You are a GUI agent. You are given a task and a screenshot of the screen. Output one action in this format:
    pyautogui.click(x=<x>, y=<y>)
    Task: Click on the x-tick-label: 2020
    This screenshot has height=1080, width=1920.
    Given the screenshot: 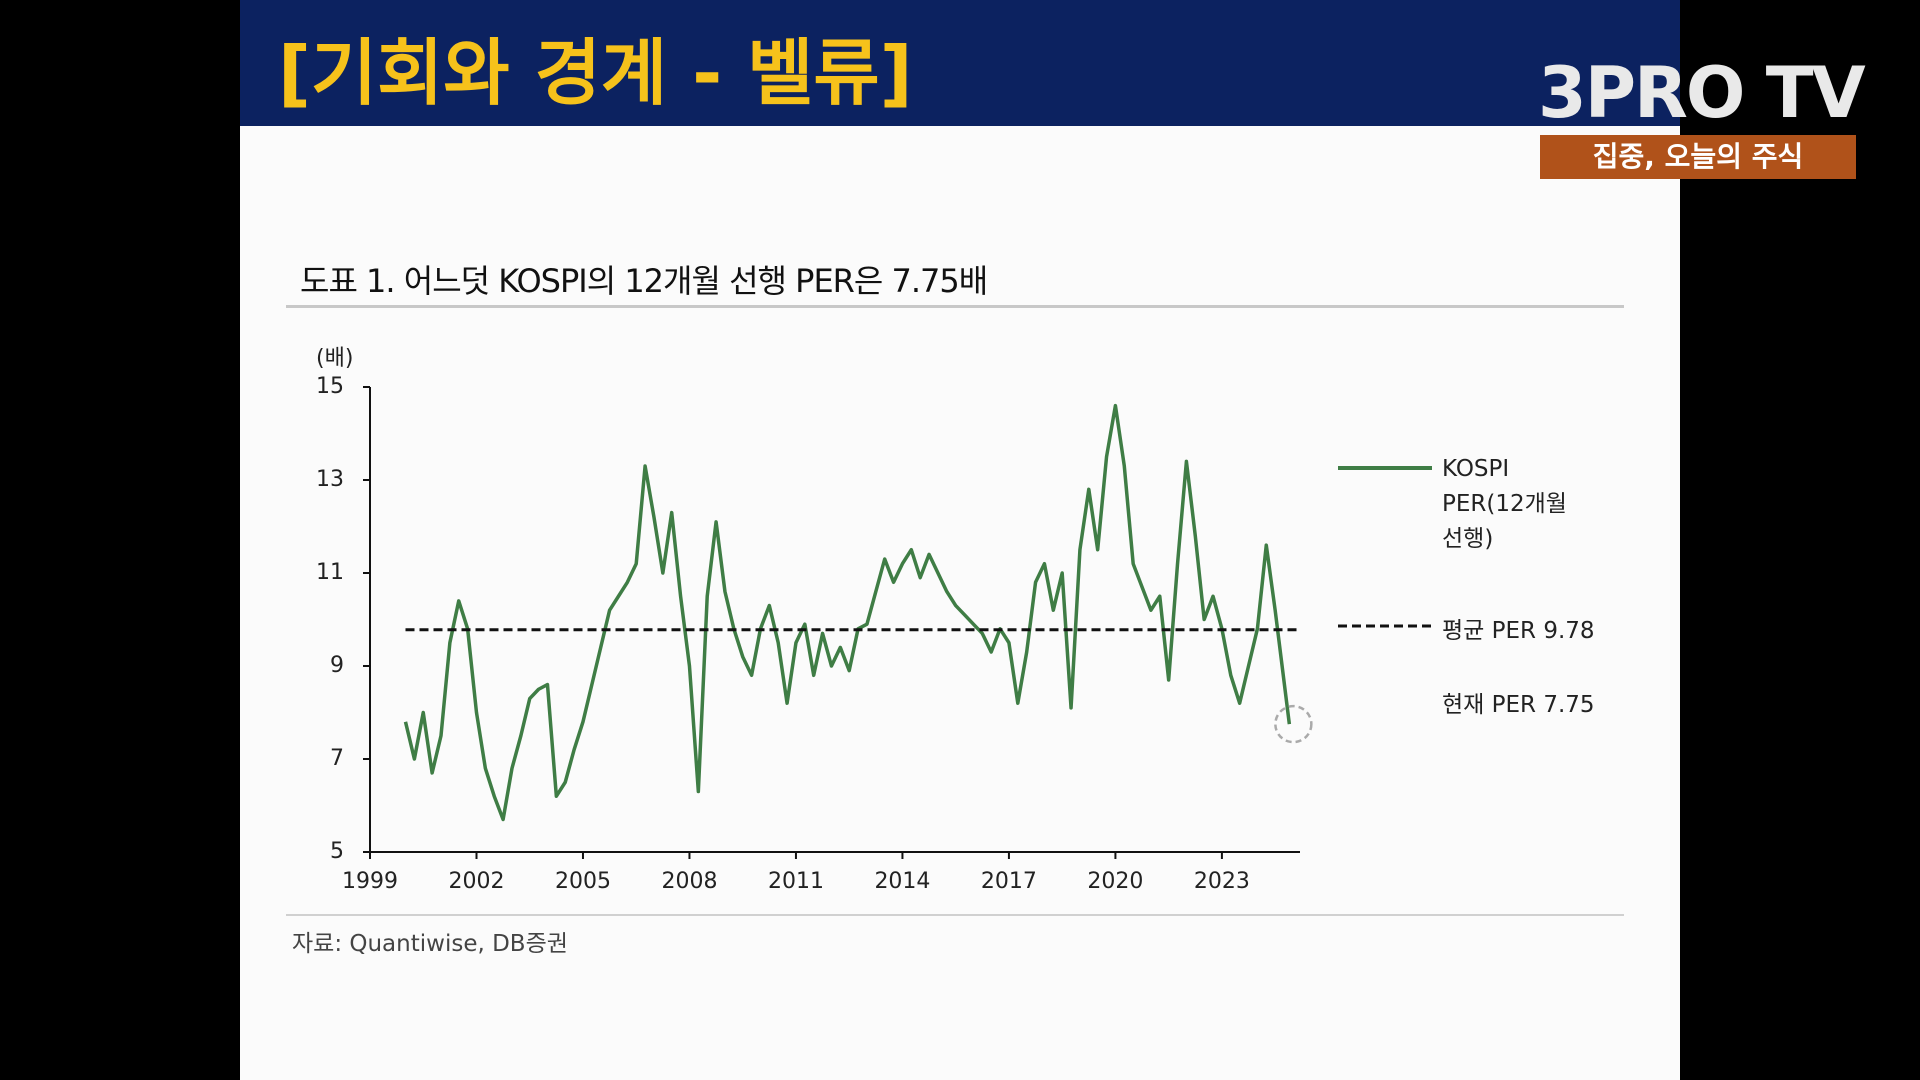 What is the action you would take?
    pyautogui.click(x=1115, y=881)
    